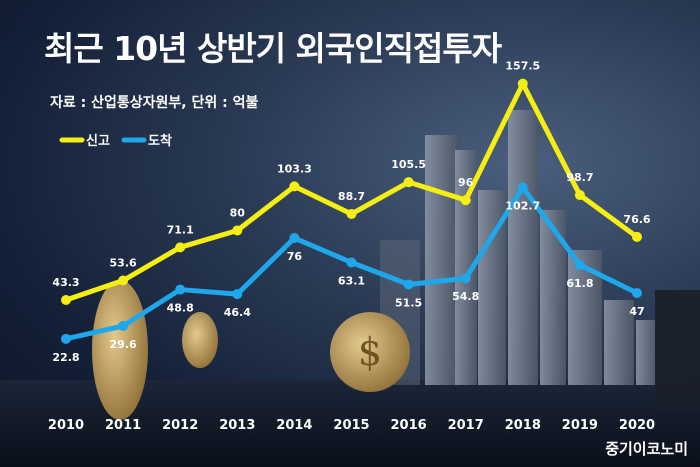  What do you see at coordinates (238, 212) in the screenshot?
I see `data-label: 80` at bounding box center [238, 212].